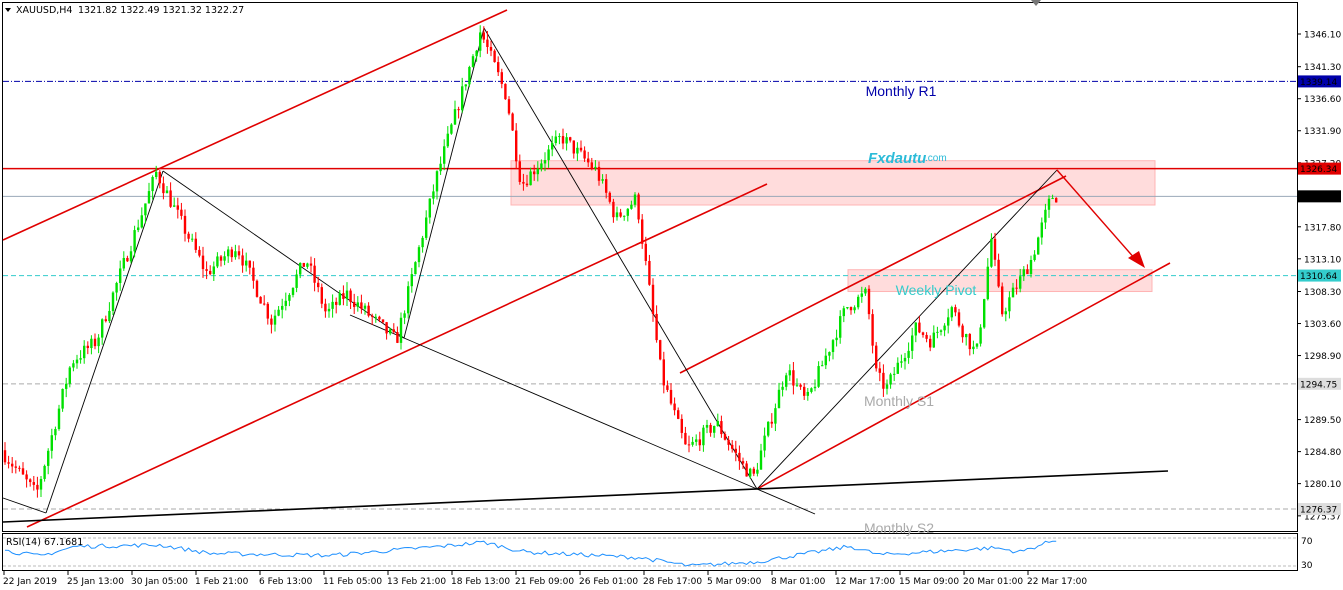  Describe the element at coordinates (8, 10) in the screenshot. I see `chart-menu-icon` at that location.